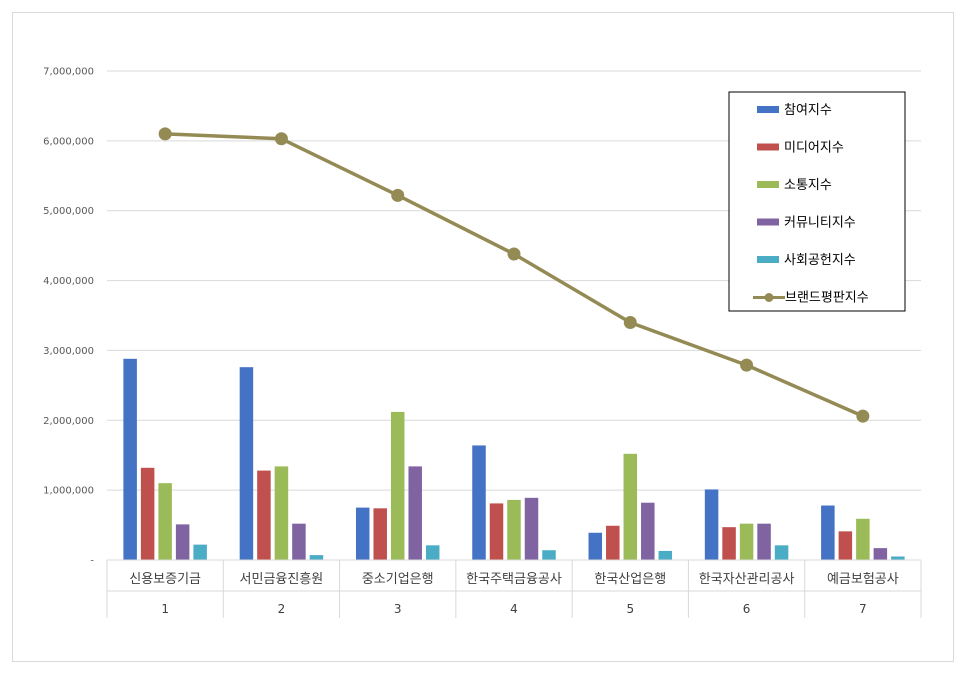 This screenshot has height=673, width=966. Describe the element at coordinates (747, 609) in the screenshot. I see `x-rank-label: 6` at that location.